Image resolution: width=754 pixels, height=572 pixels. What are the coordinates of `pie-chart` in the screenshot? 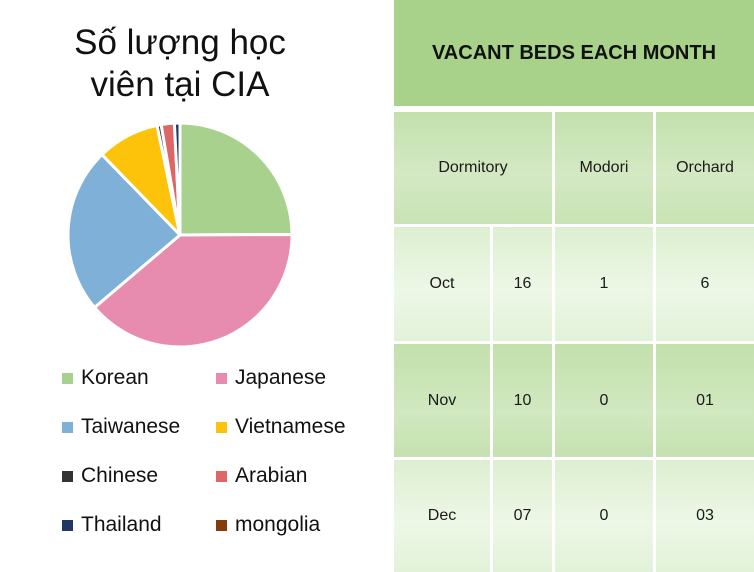 It's located at (180, 235).